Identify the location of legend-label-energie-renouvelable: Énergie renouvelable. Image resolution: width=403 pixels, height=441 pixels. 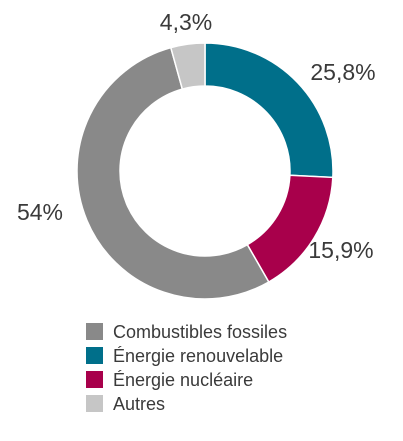
(198, 356).